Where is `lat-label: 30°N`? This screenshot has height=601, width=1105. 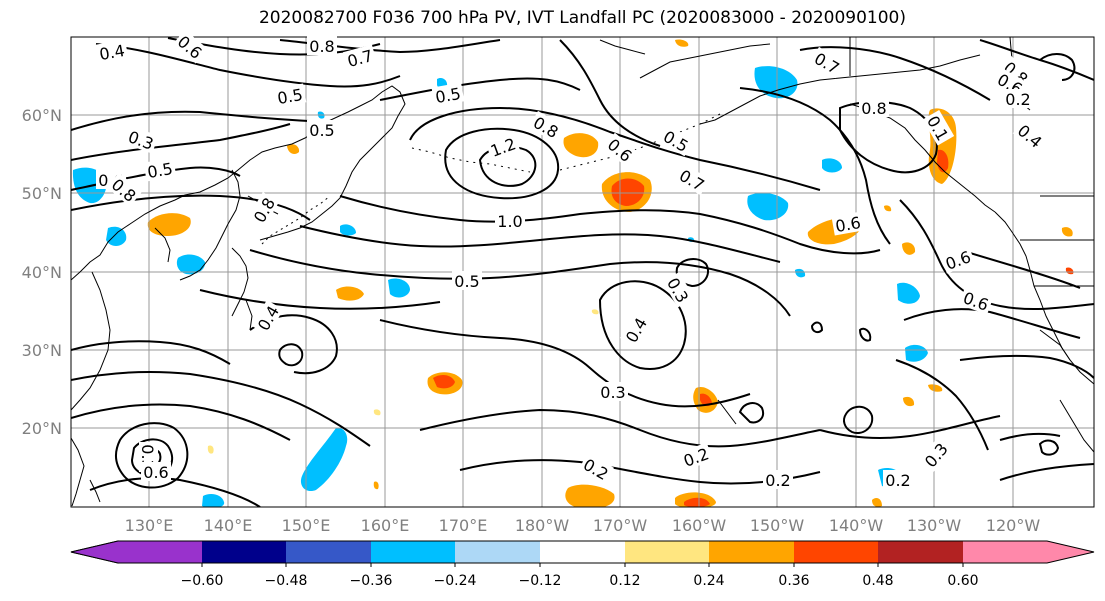
lat-label: 30°N is located at coordinates (42, 350).